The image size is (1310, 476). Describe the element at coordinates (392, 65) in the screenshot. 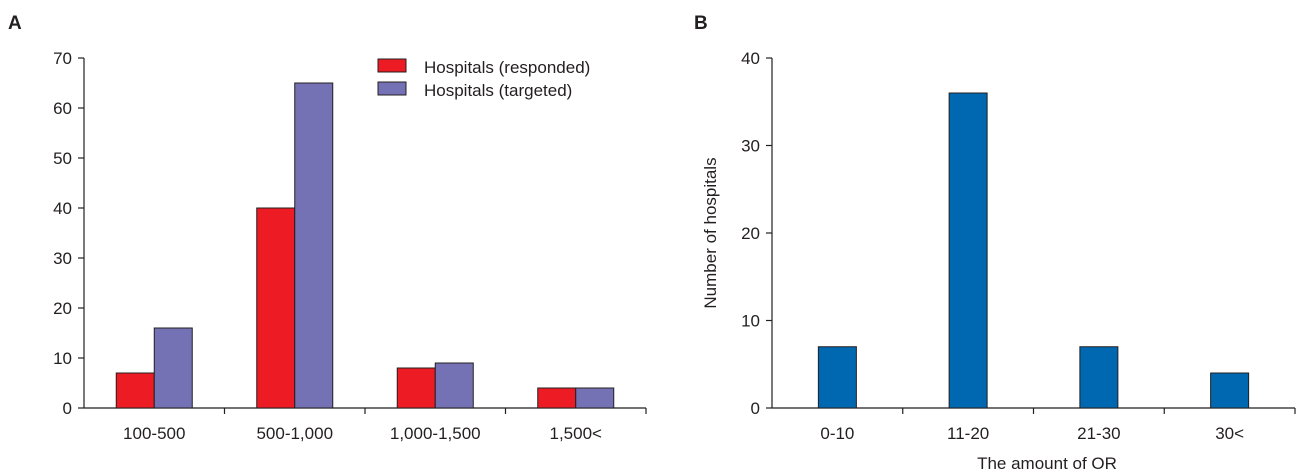

I see `legend-swatch-responded` at that location.